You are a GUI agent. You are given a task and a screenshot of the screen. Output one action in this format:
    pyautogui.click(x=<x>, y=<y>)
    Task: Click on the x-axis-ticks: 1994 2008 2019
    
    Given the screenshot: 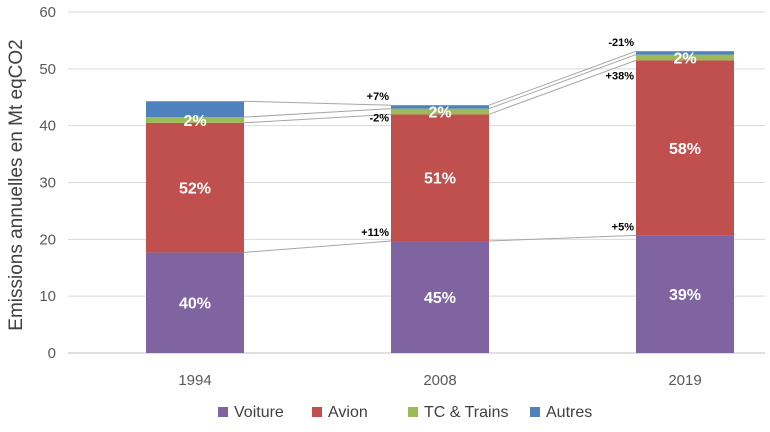 What is the action you would take?
    pyautogui.click(x=439, y=380)
    